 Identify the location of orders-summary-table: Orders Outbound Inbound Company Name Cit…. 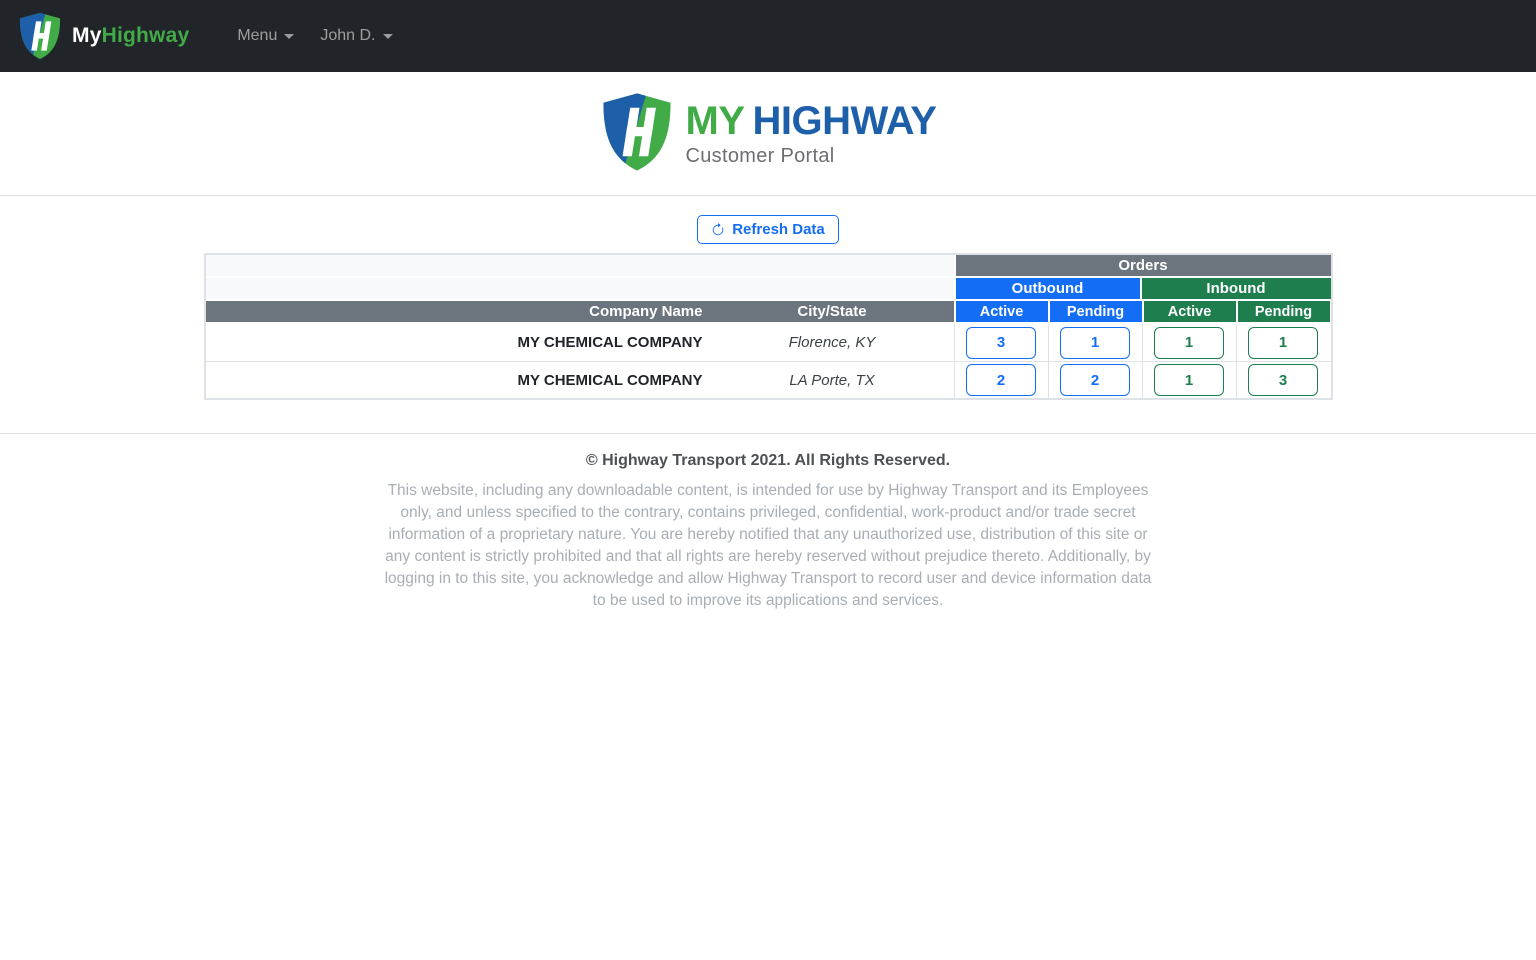
(768, 326).